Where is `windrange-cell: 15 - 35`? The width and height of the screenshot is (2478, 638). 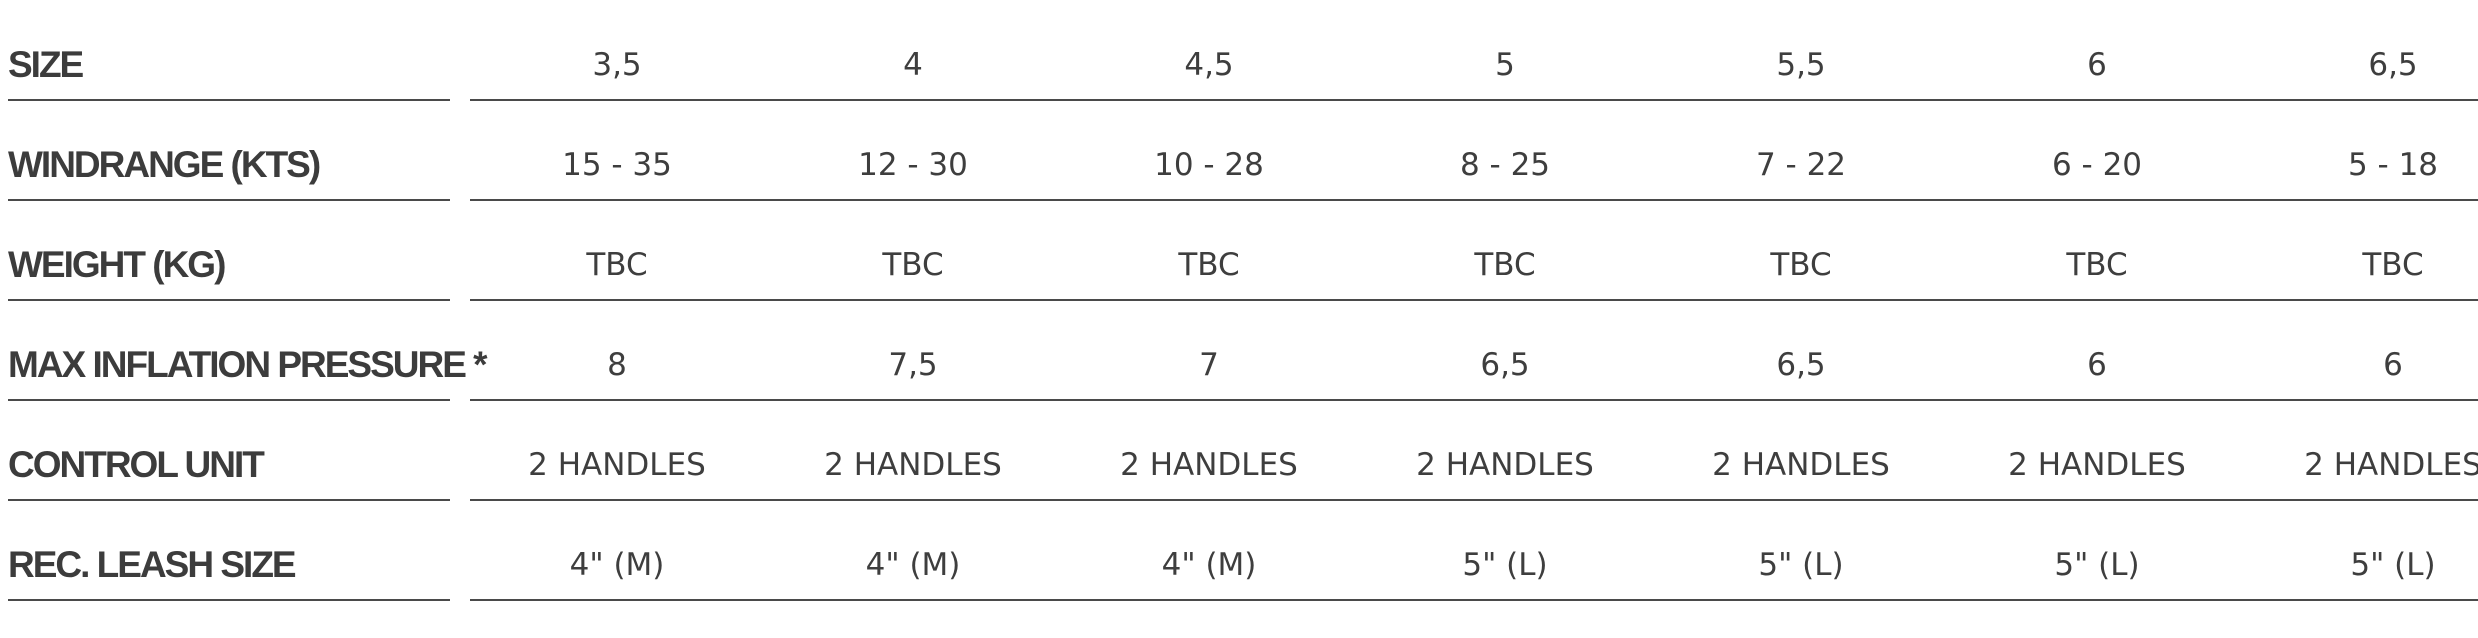 windrange-cell: 15 - 35 is located at coordinates (617, 165).